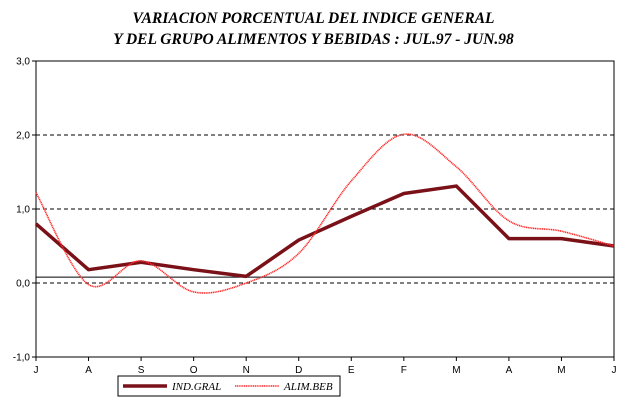 This screenshot has width=627, height=402. Describe the element at coordinates (194, 370) in the screenshot. I see `x-tick-label: O` at that location.